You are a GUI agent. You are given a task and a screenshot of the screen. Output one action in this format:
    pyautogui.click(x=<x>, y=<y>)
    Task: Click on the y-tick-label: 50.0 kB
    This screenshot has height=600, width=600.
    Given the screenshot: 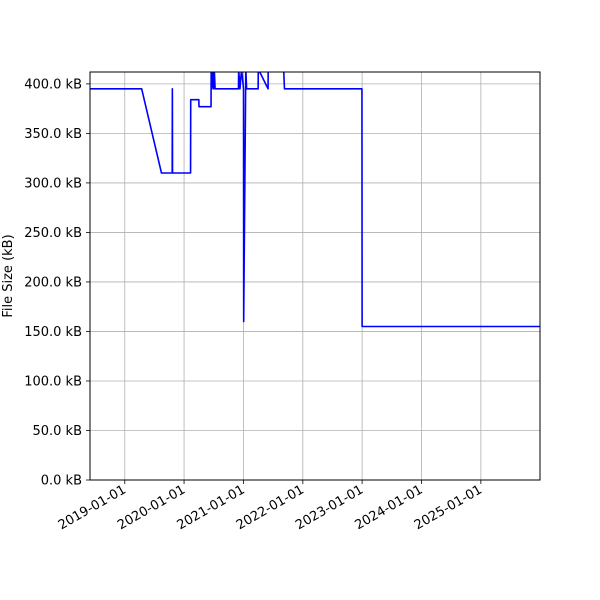 What is the action you would take?
    pyautogui.click(x=57, y=431)
    